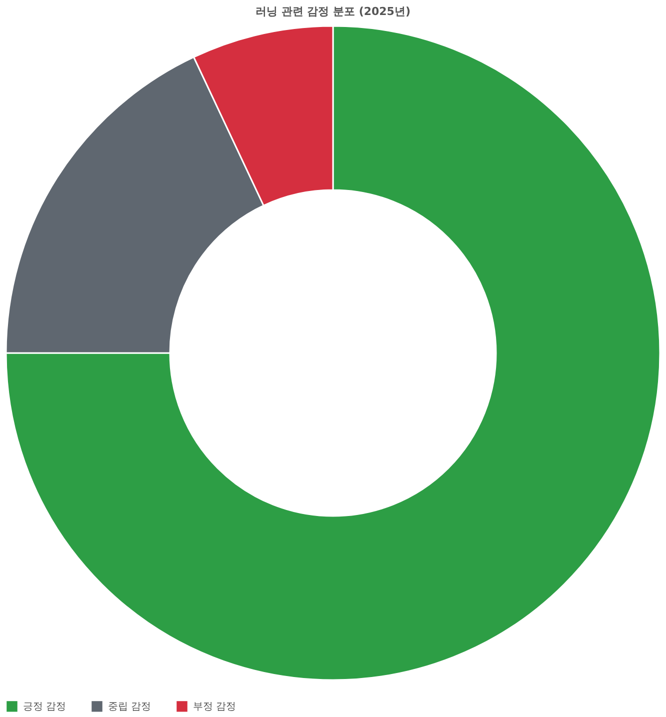 This screenshot has width=666, height=717. Describe the element at coordinates (130, 706) in the screenshot. I see `legend-label: 중립 감정` at that location.